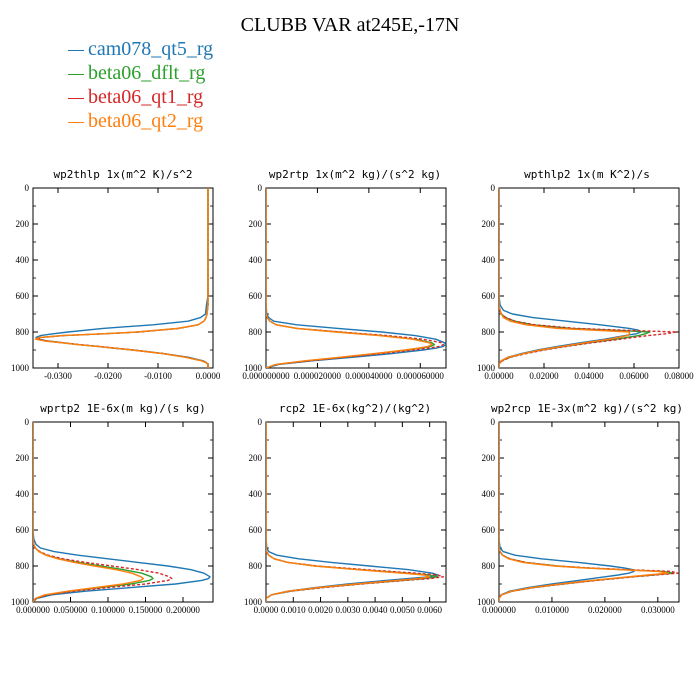 Image resolution: width=700 pixels, height=700 pixels. I want to click on legend-item-cam078: cam078_qt5_rg, so click(140, 50).